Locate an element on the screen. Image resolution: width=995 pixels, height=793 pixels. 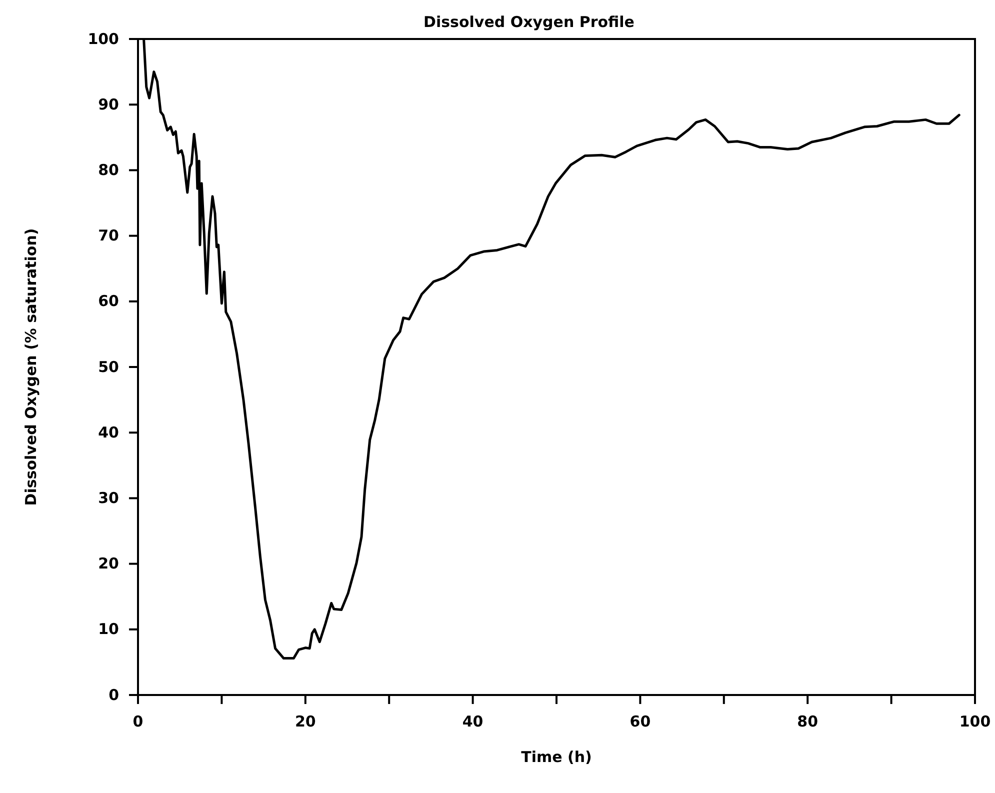
y-tick-label: 70 is located at coordinates (108, 235).